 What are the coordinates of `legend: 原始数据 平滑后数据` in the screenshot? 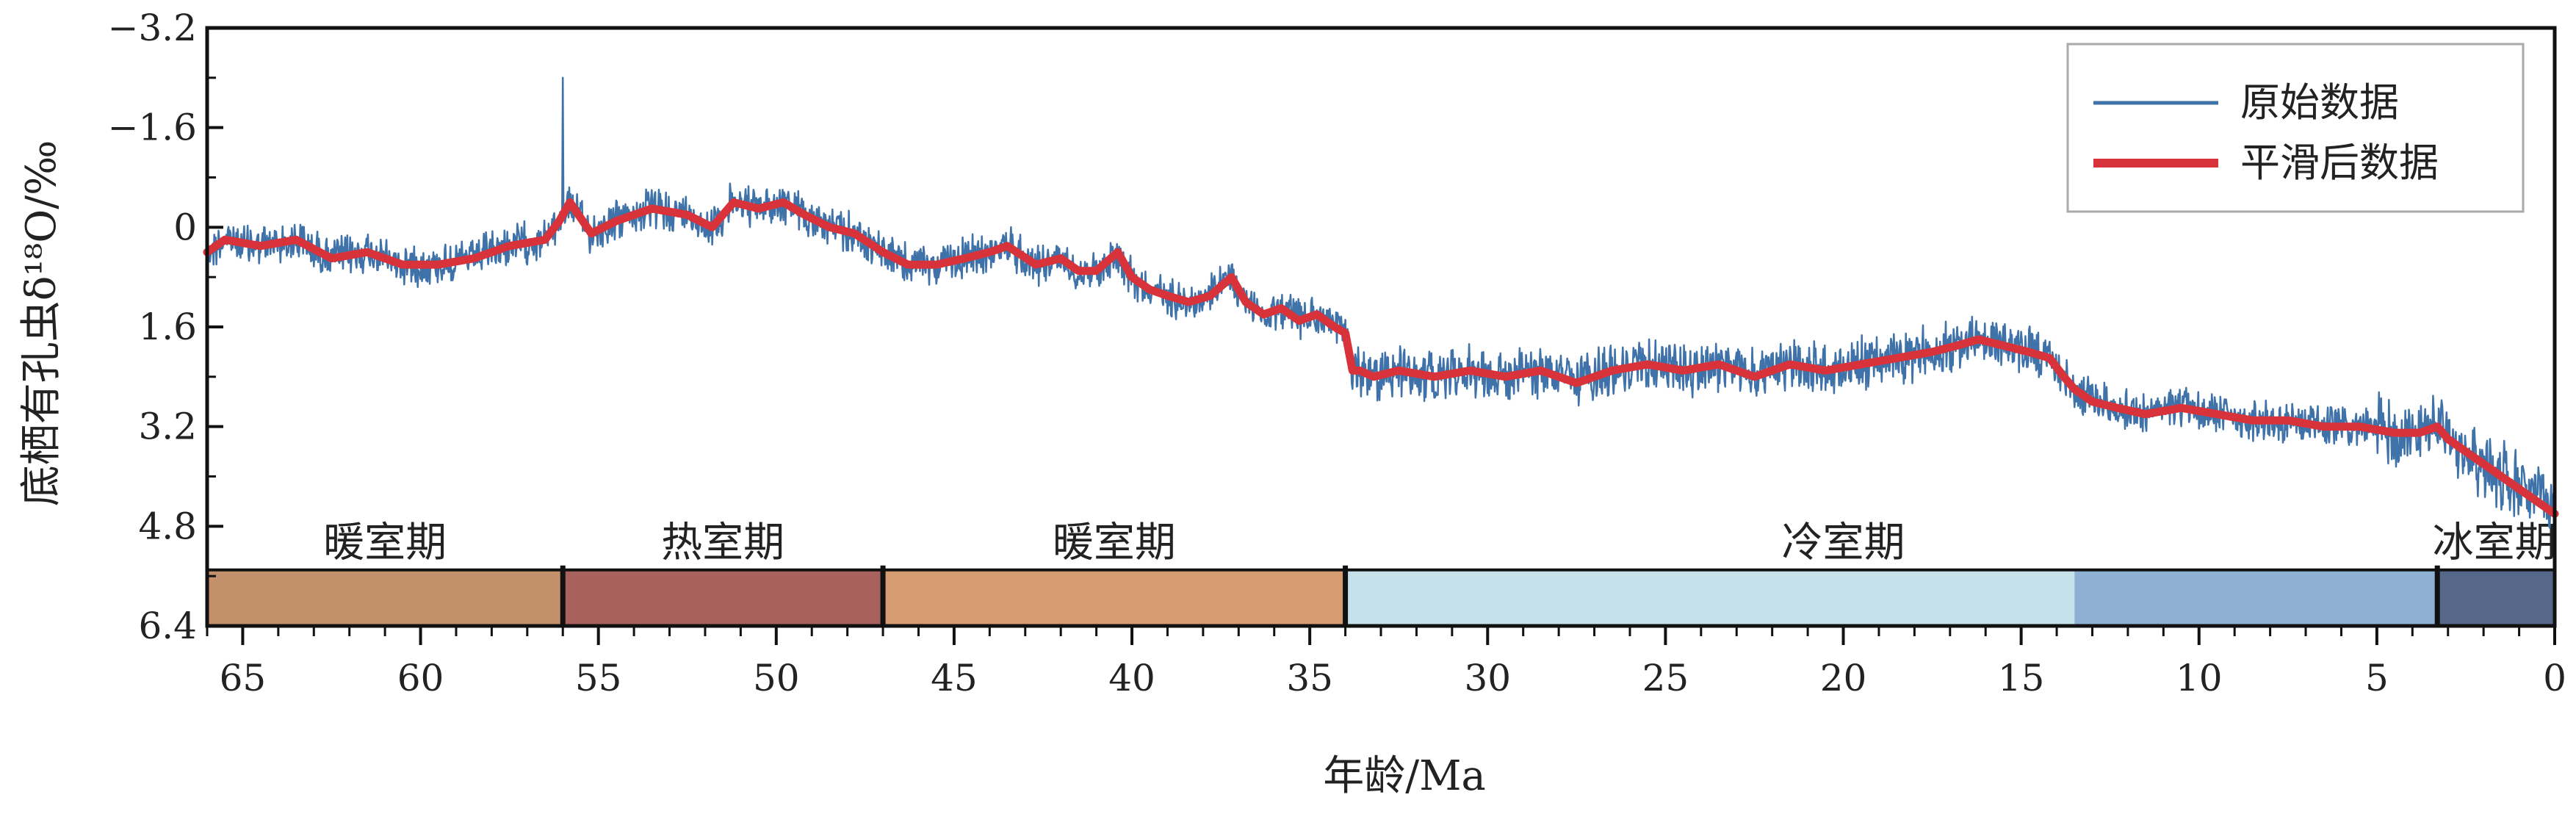 It's located at (2295, 128).